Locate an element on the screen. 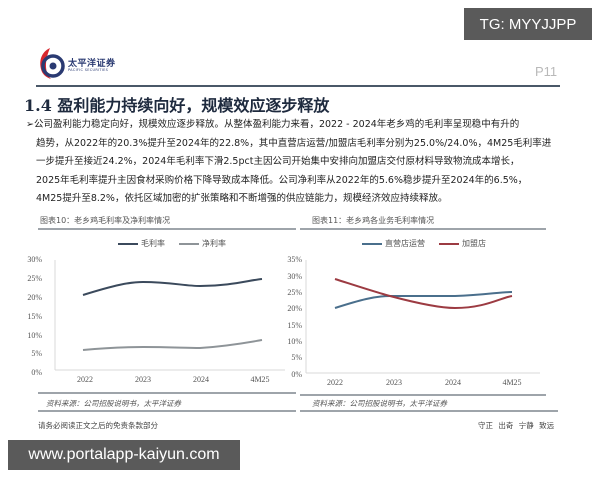  header-divider is located at coordinates (298, 86).